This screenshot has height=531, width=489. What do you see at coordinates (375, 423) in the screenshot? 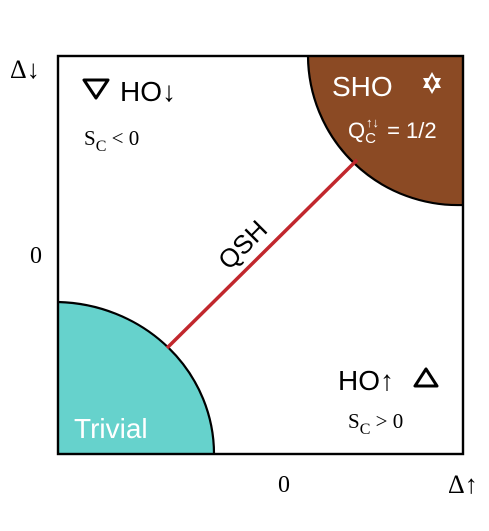
I see `sc-positive-condition: SC > 0` at bounding box center [375, 423].